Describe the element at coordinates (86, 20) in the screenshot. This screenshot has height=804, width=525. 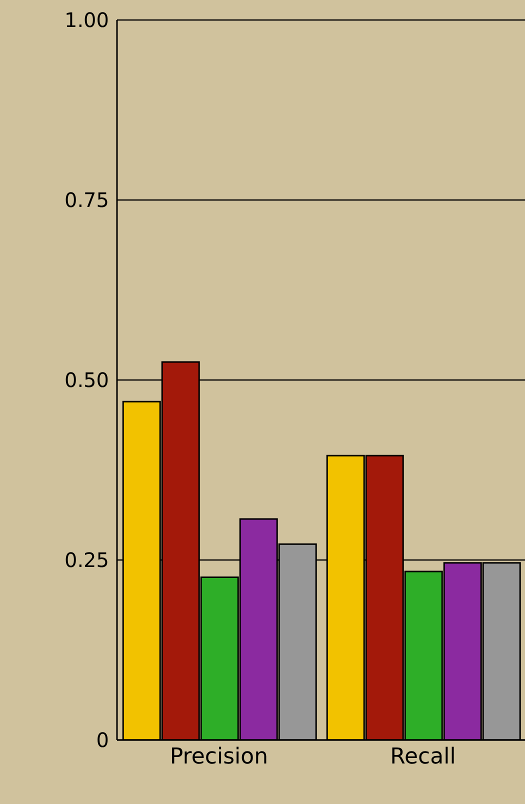
I see `y-tick-label: 1.00` at that location.